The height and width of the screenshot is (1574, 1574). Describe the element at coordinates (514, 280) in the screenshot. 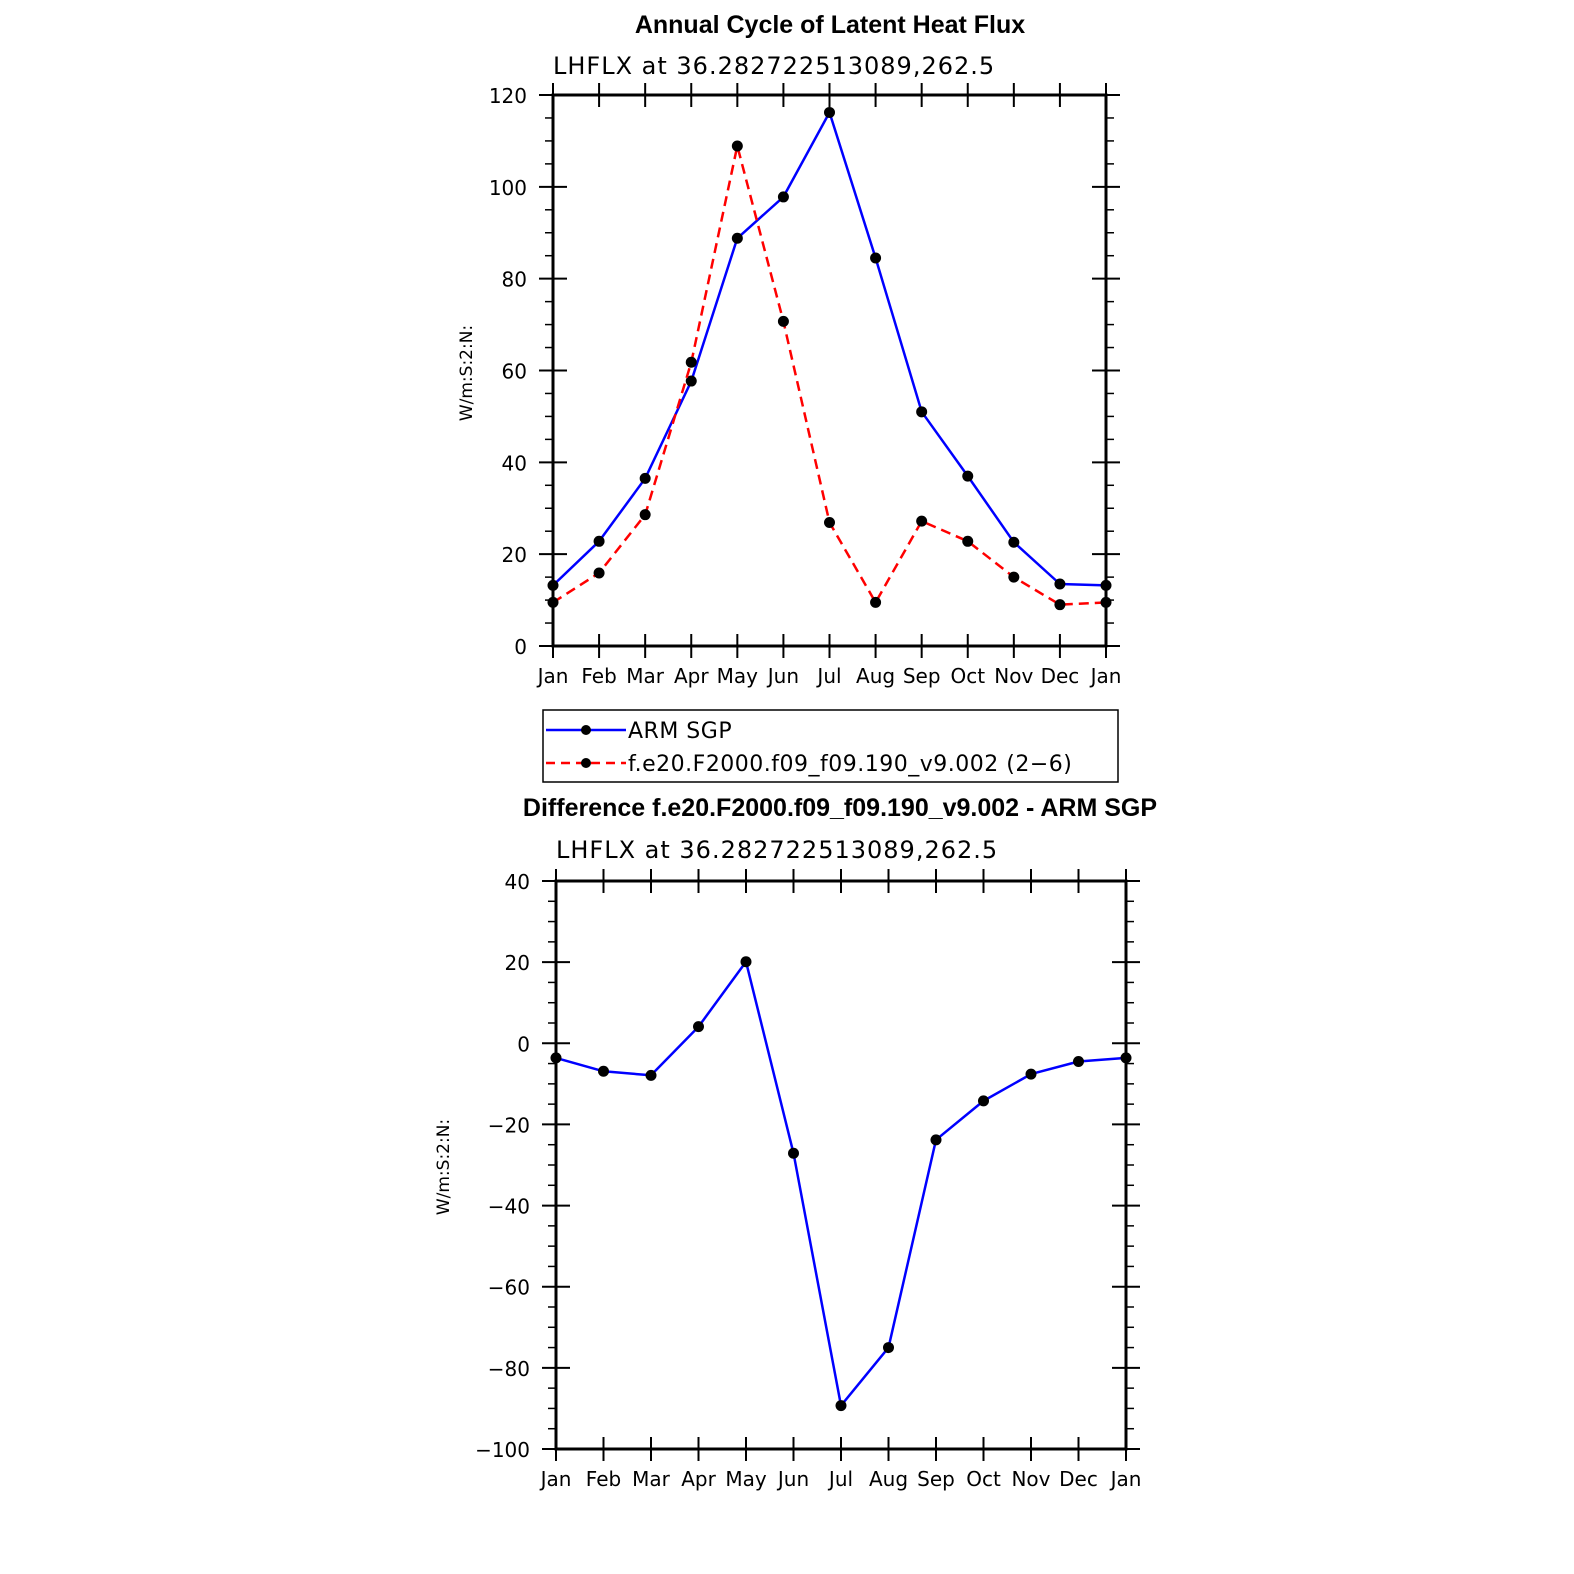

I see `y-tick-label: 80` at that location.